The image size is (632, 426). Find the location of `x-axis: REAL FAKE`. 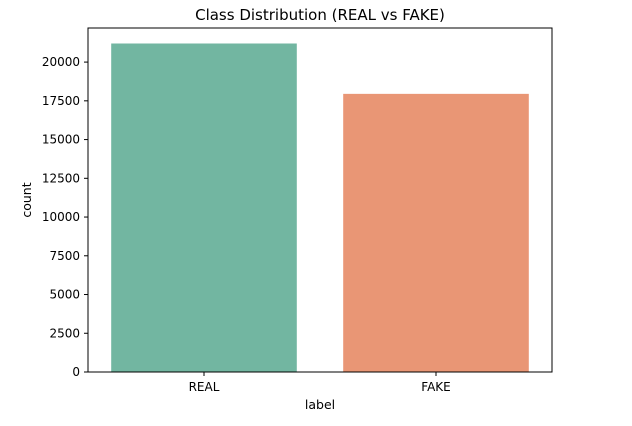

x-axis: REAL FAKE is located at coordinates (320, 383).